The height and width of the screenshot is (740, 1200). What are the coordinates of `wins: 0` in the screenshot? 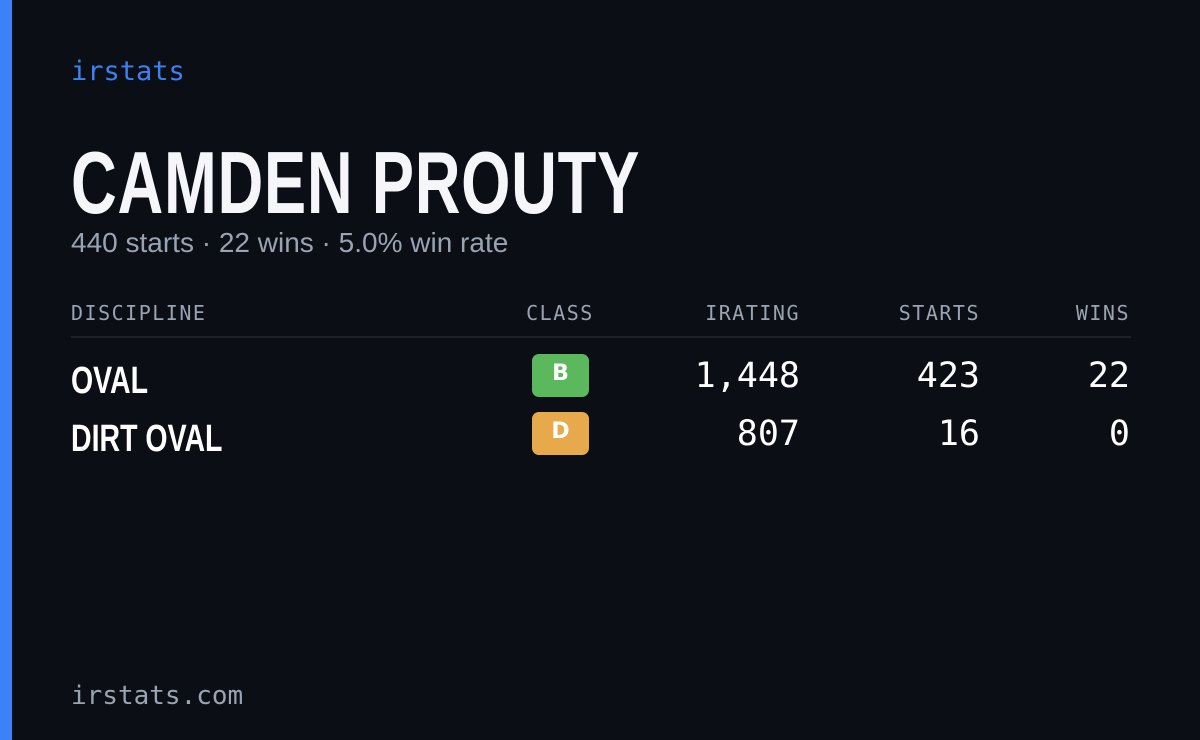 It's located at (1119, 434).